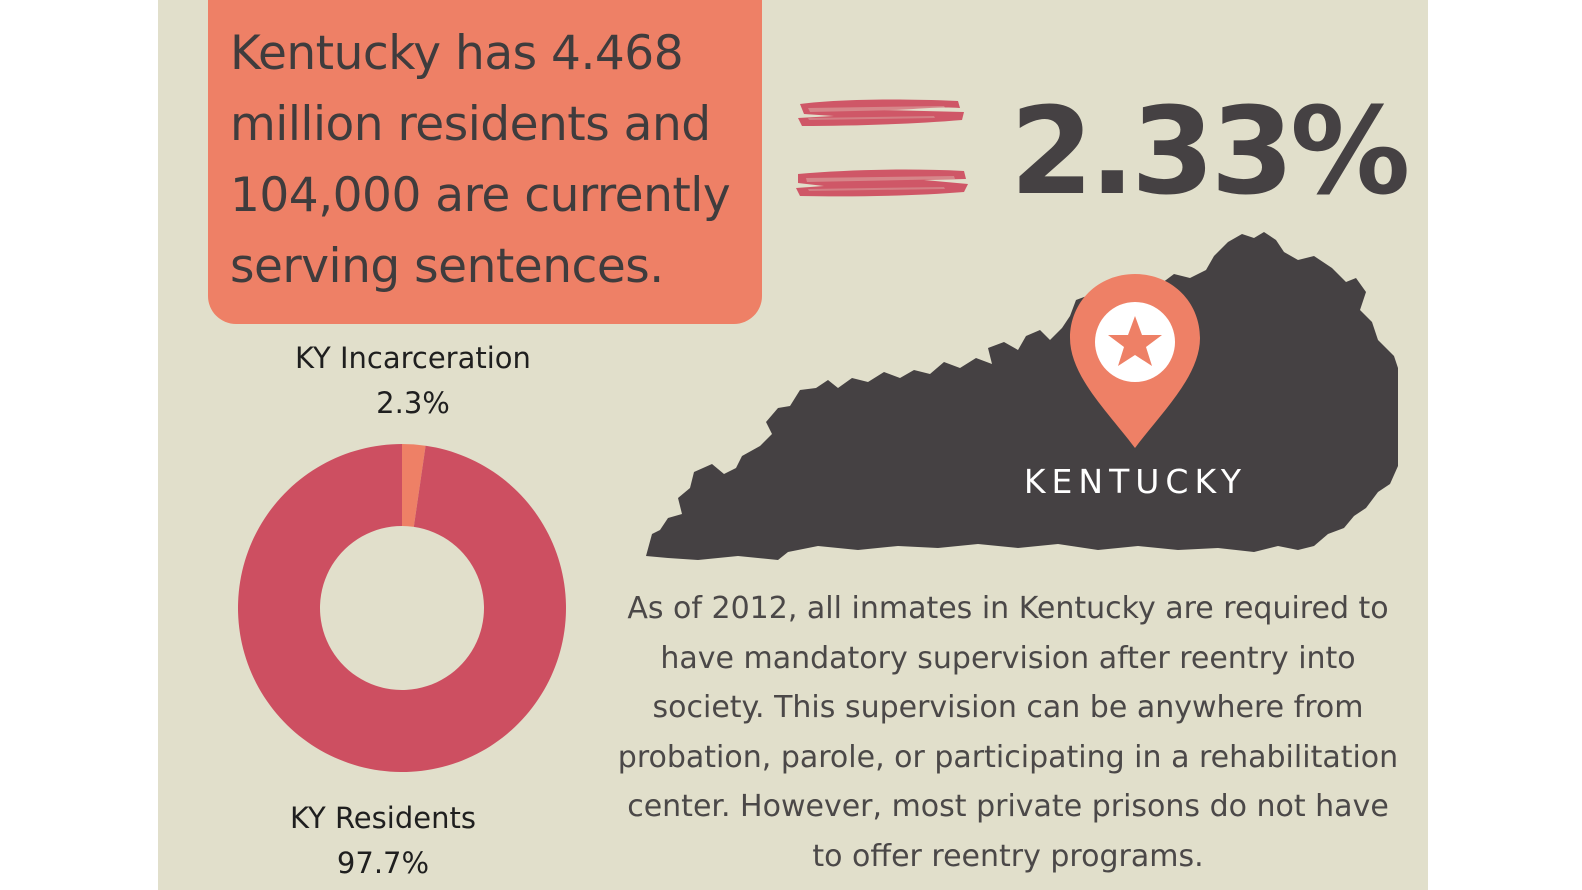  What do you see at coordinates (383, 818) in the screenshot?
I see `label-residents-name: KY Residents` at bounding box center [383, 818].